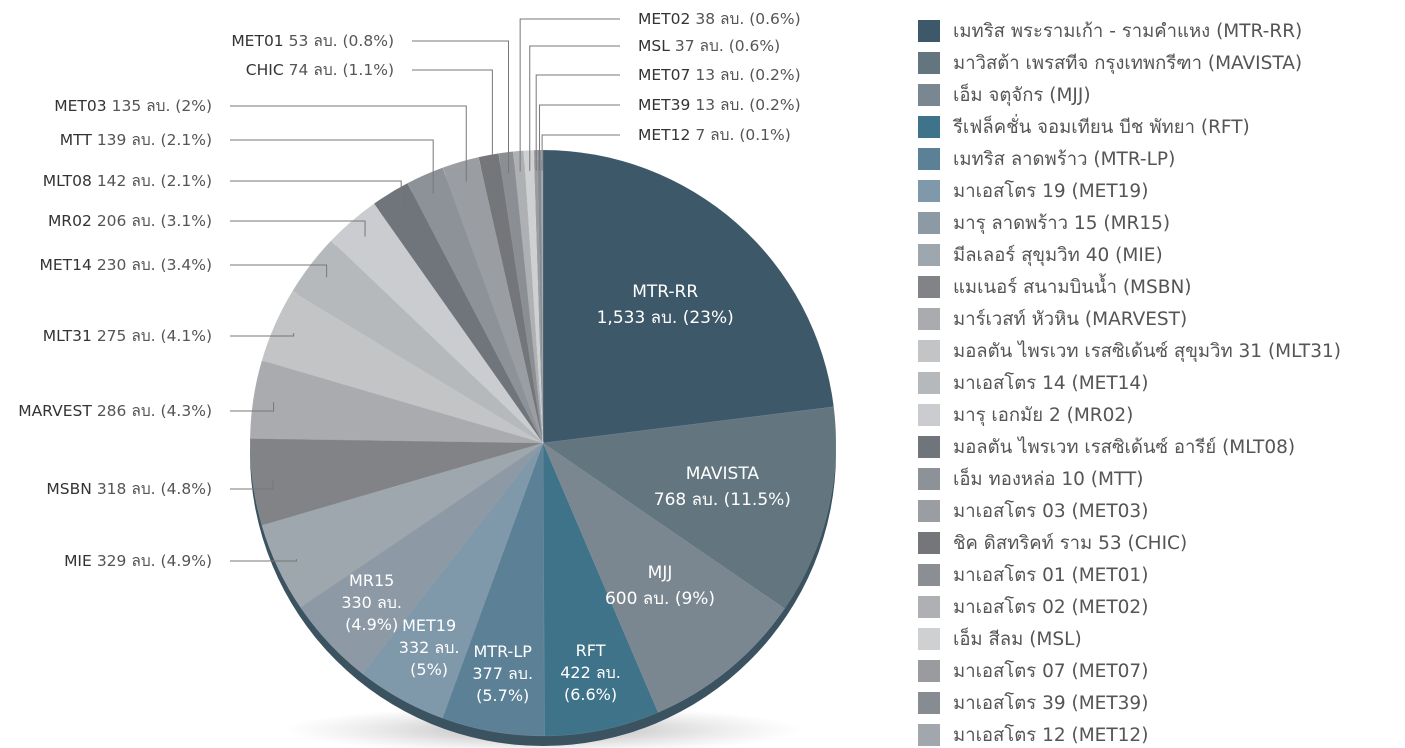 The width and height of the screenshot is (1405, 748). I want to click on slice-name: MLT08, so click(67, 181).